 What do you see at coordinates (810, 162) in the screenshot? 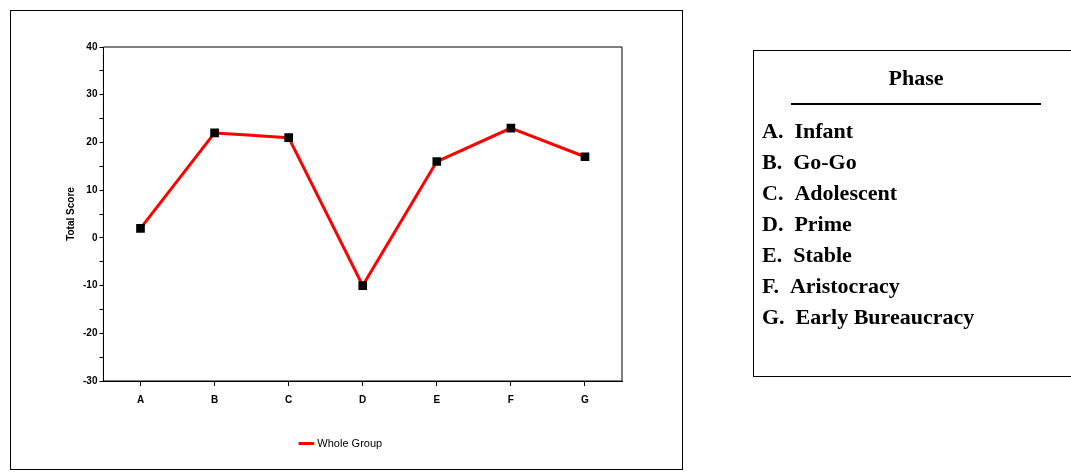
I see `text: B. Go-Go` at bounding box center [810, 162].